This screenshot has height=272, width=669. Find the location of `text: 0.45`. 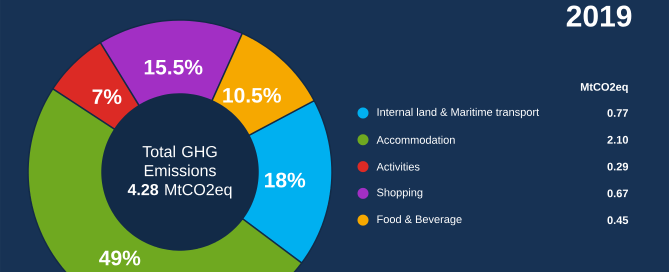

text: 0.45 is located at coordinates (617, 220).